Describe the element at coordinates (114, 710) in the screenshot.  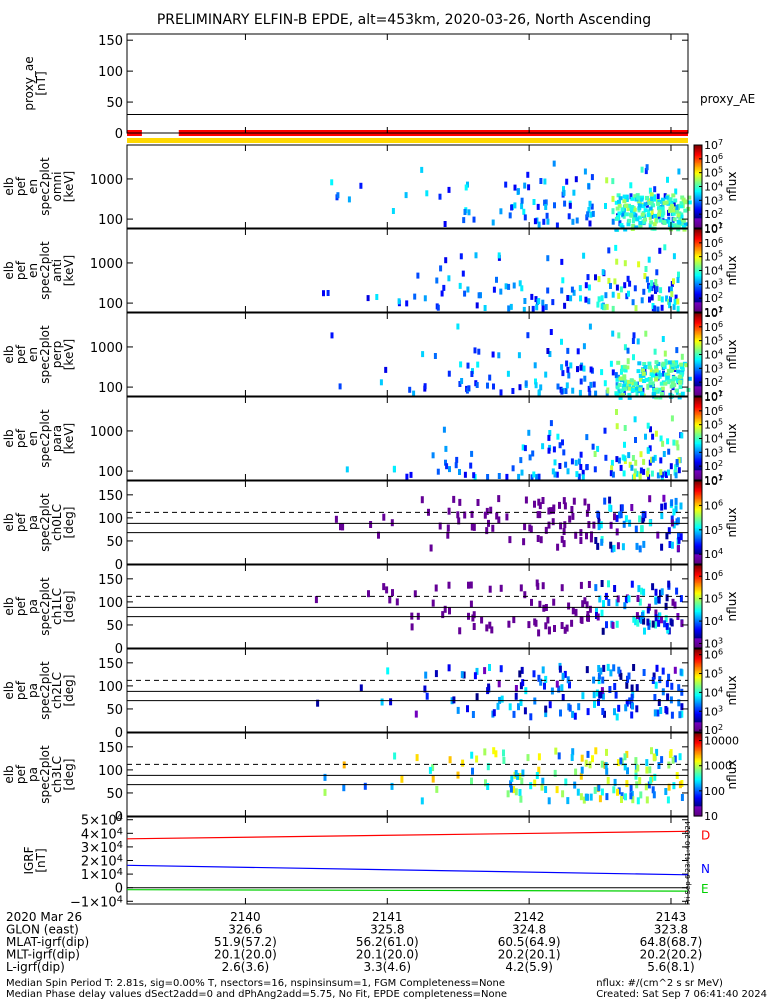
I see `ytick-label: 50` at that location.